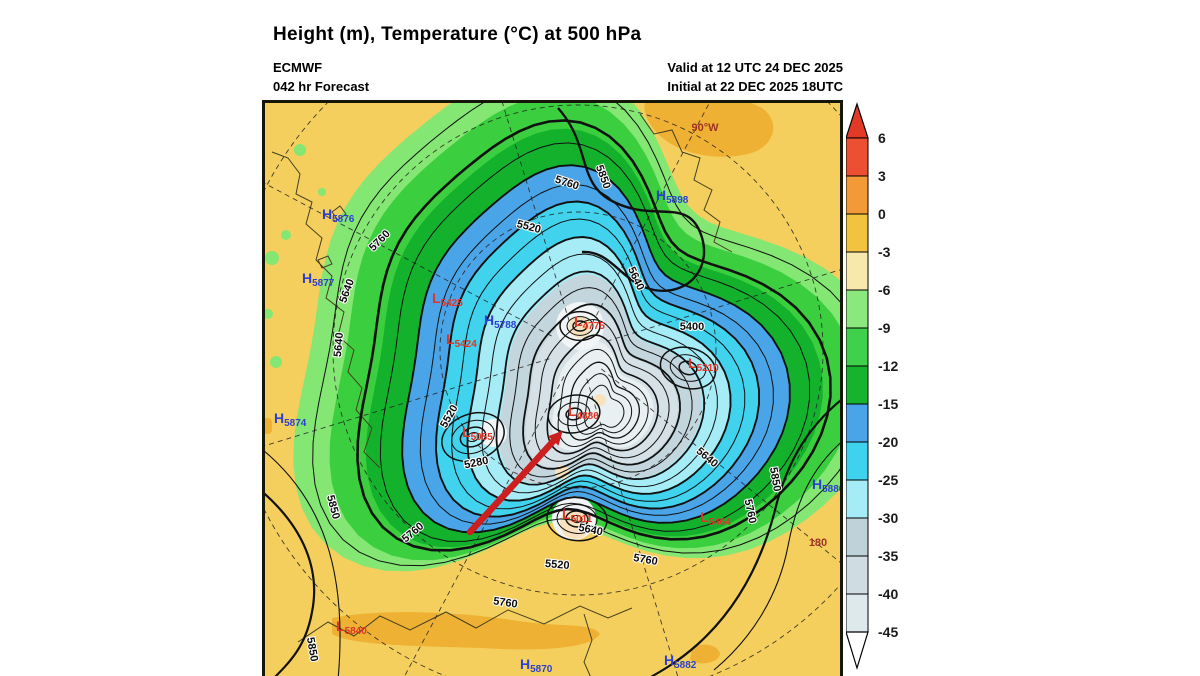  Describe the element at coordinates (905, 389) in the screenshot. I see `temperature-colorbar: 6 3 0 -3 -6 -9 -12 -15 -20 -25 -30 -35 -40 -45` at that location.